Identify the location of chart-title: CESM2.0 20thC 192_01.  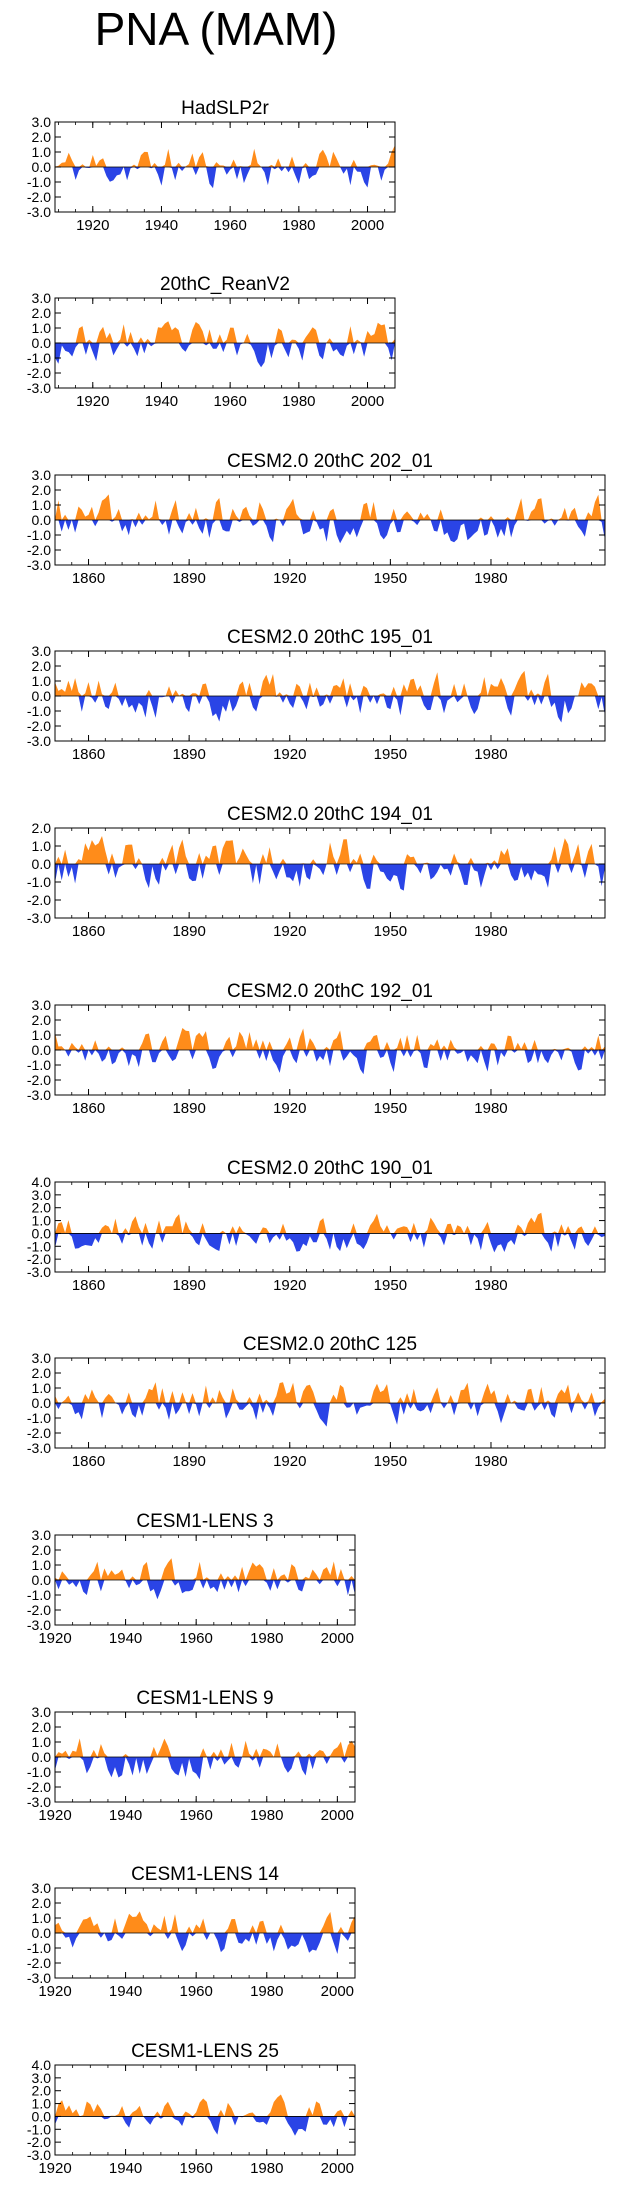
(330, 991).